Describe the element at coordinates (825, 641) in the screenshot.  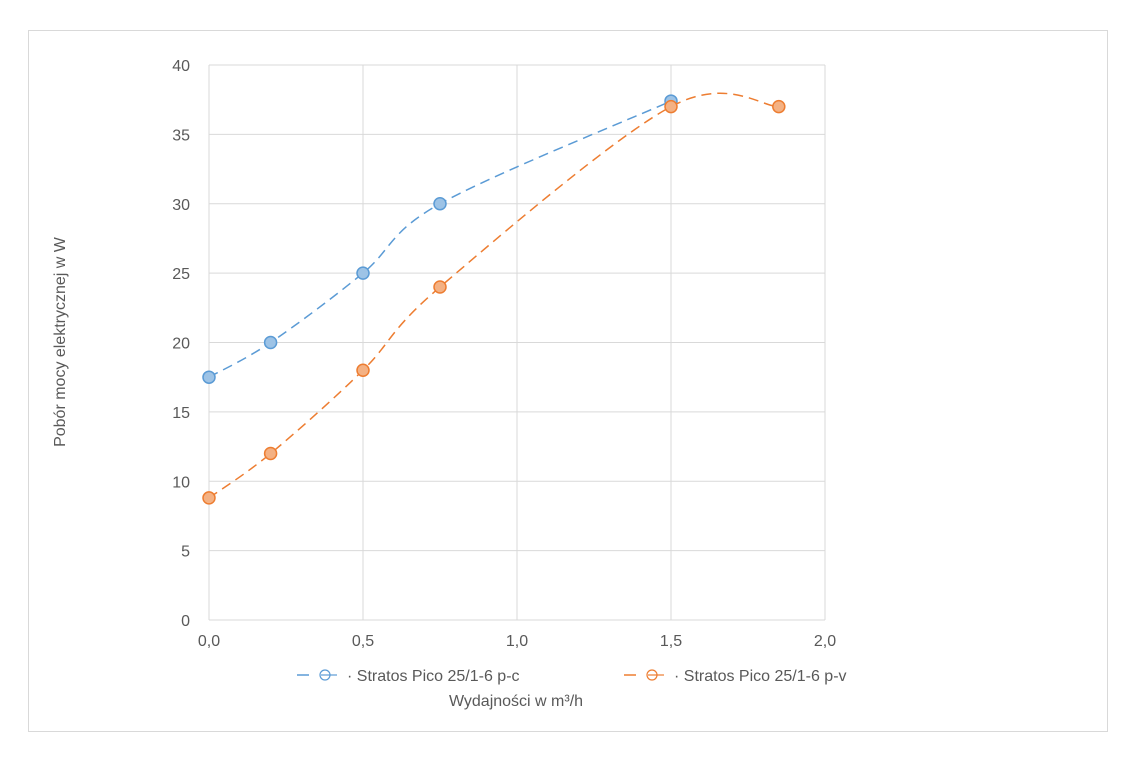
I see `x-tick-label: 2,0` at that location.